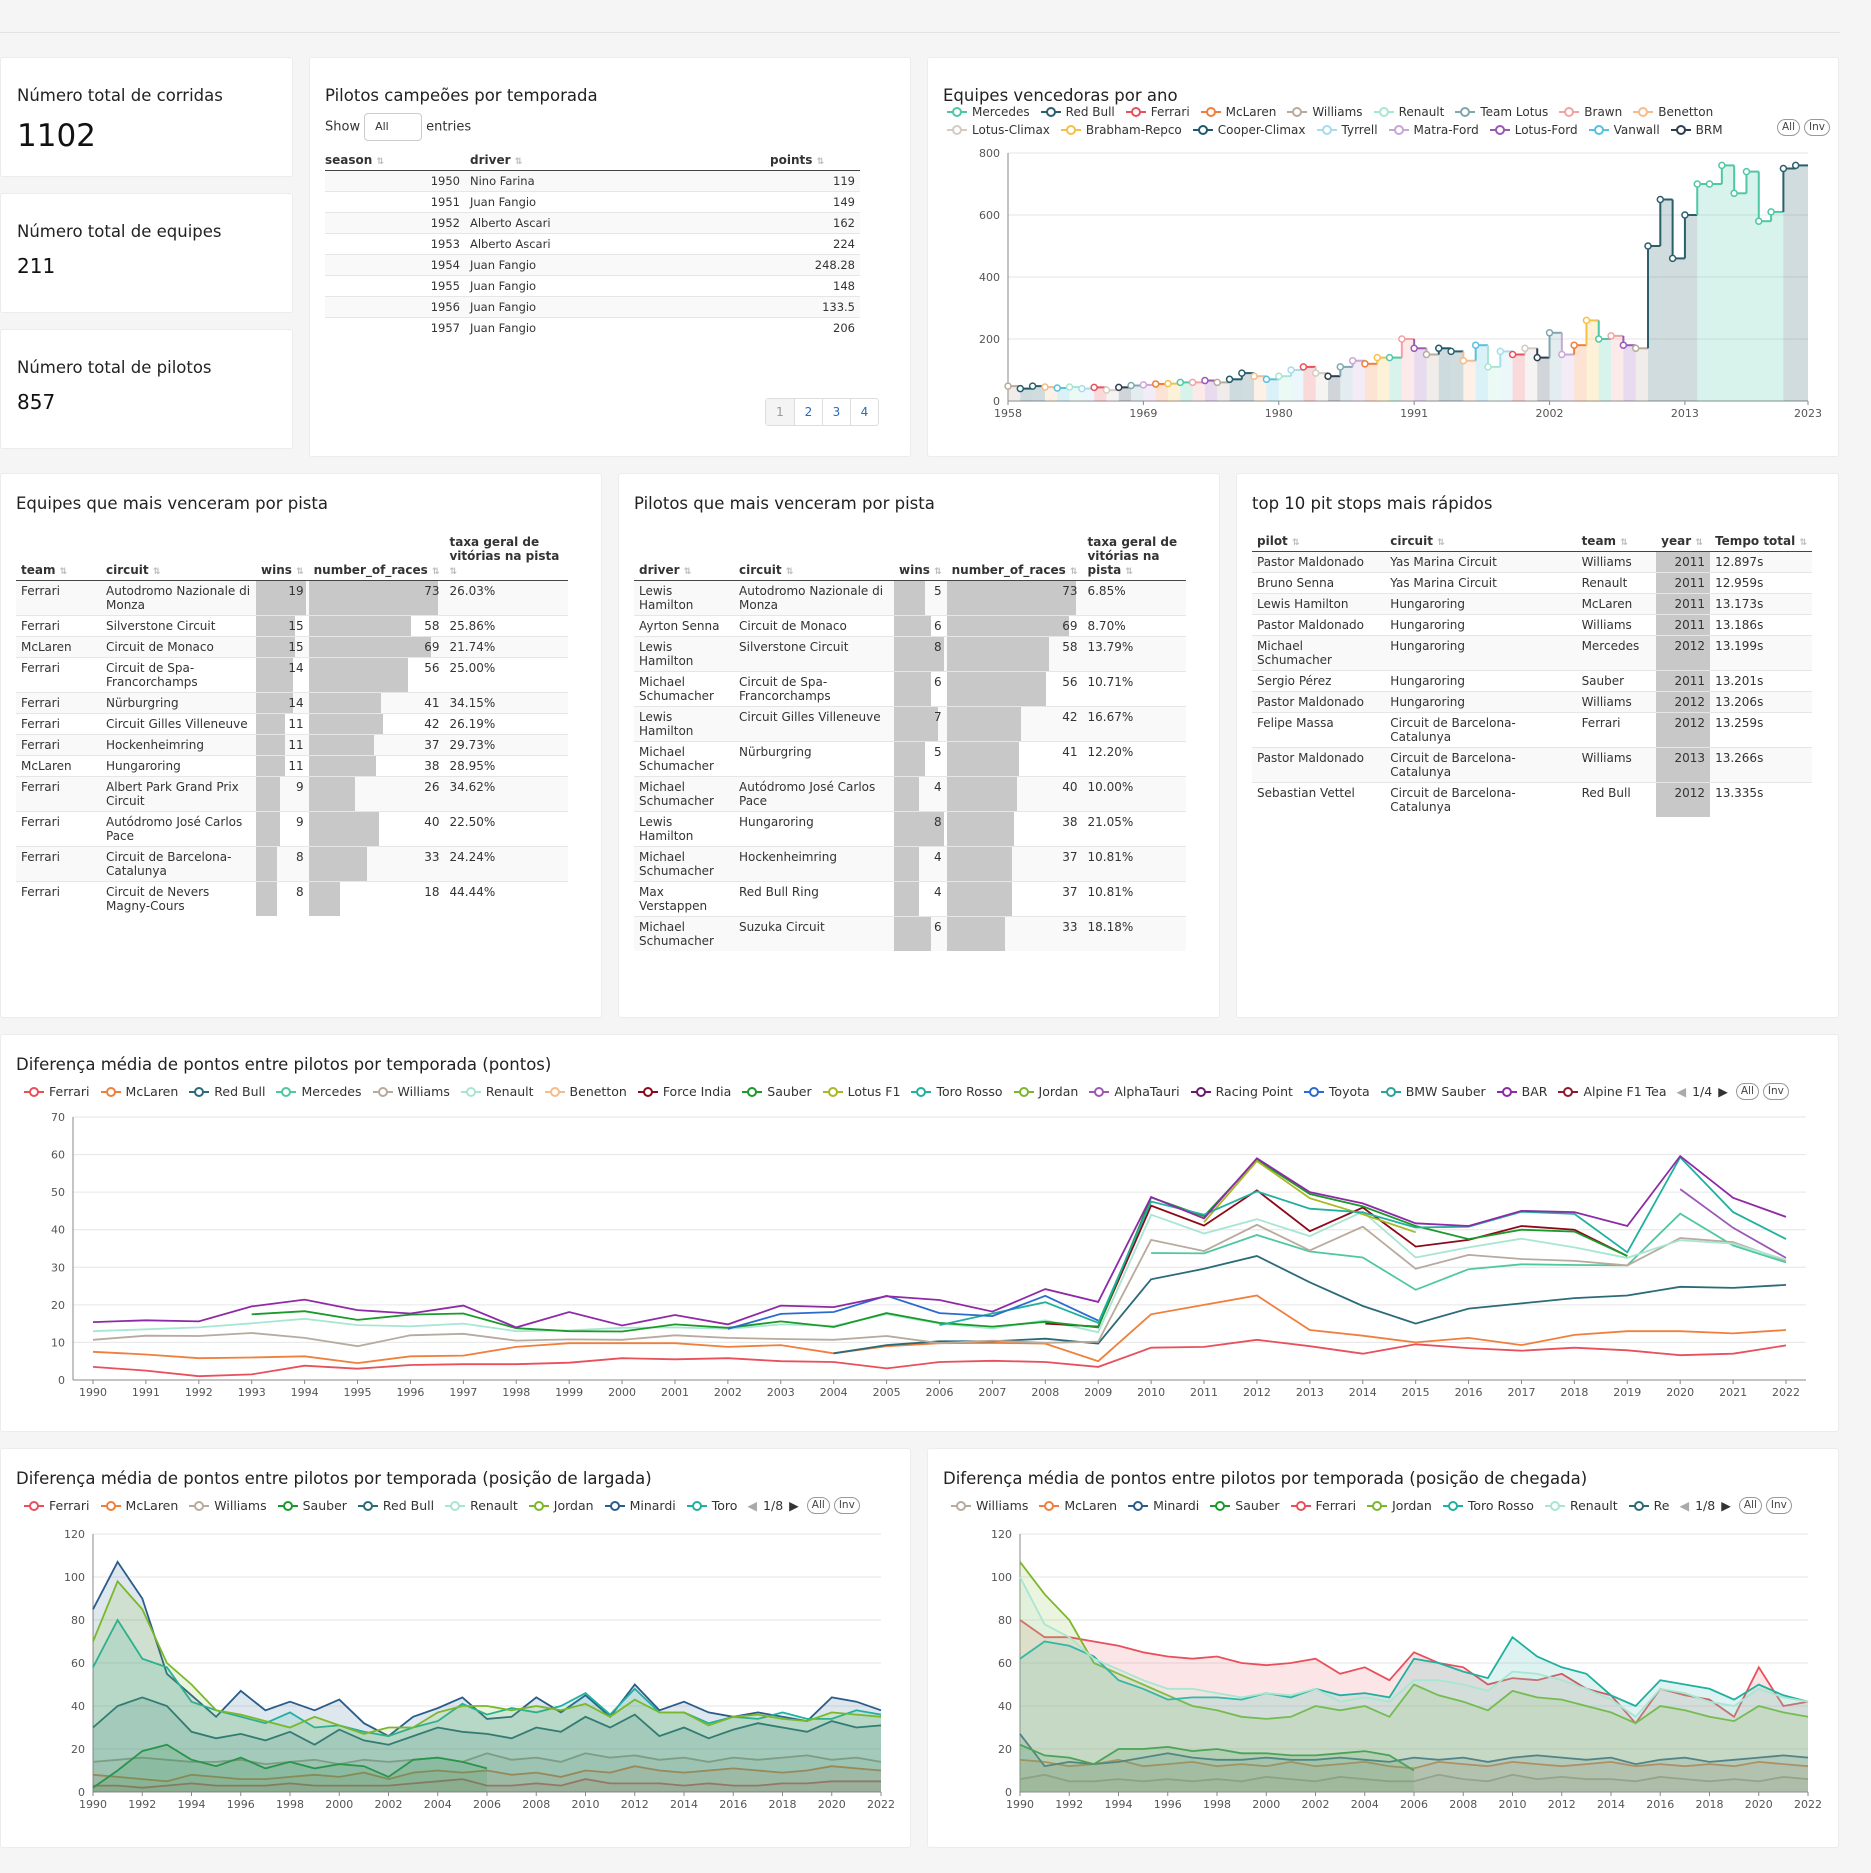  What do you see at coordinates (1648, 1505) in the screenshot?
I see `legend-item: Re` at bounding box center [1648, 1505].